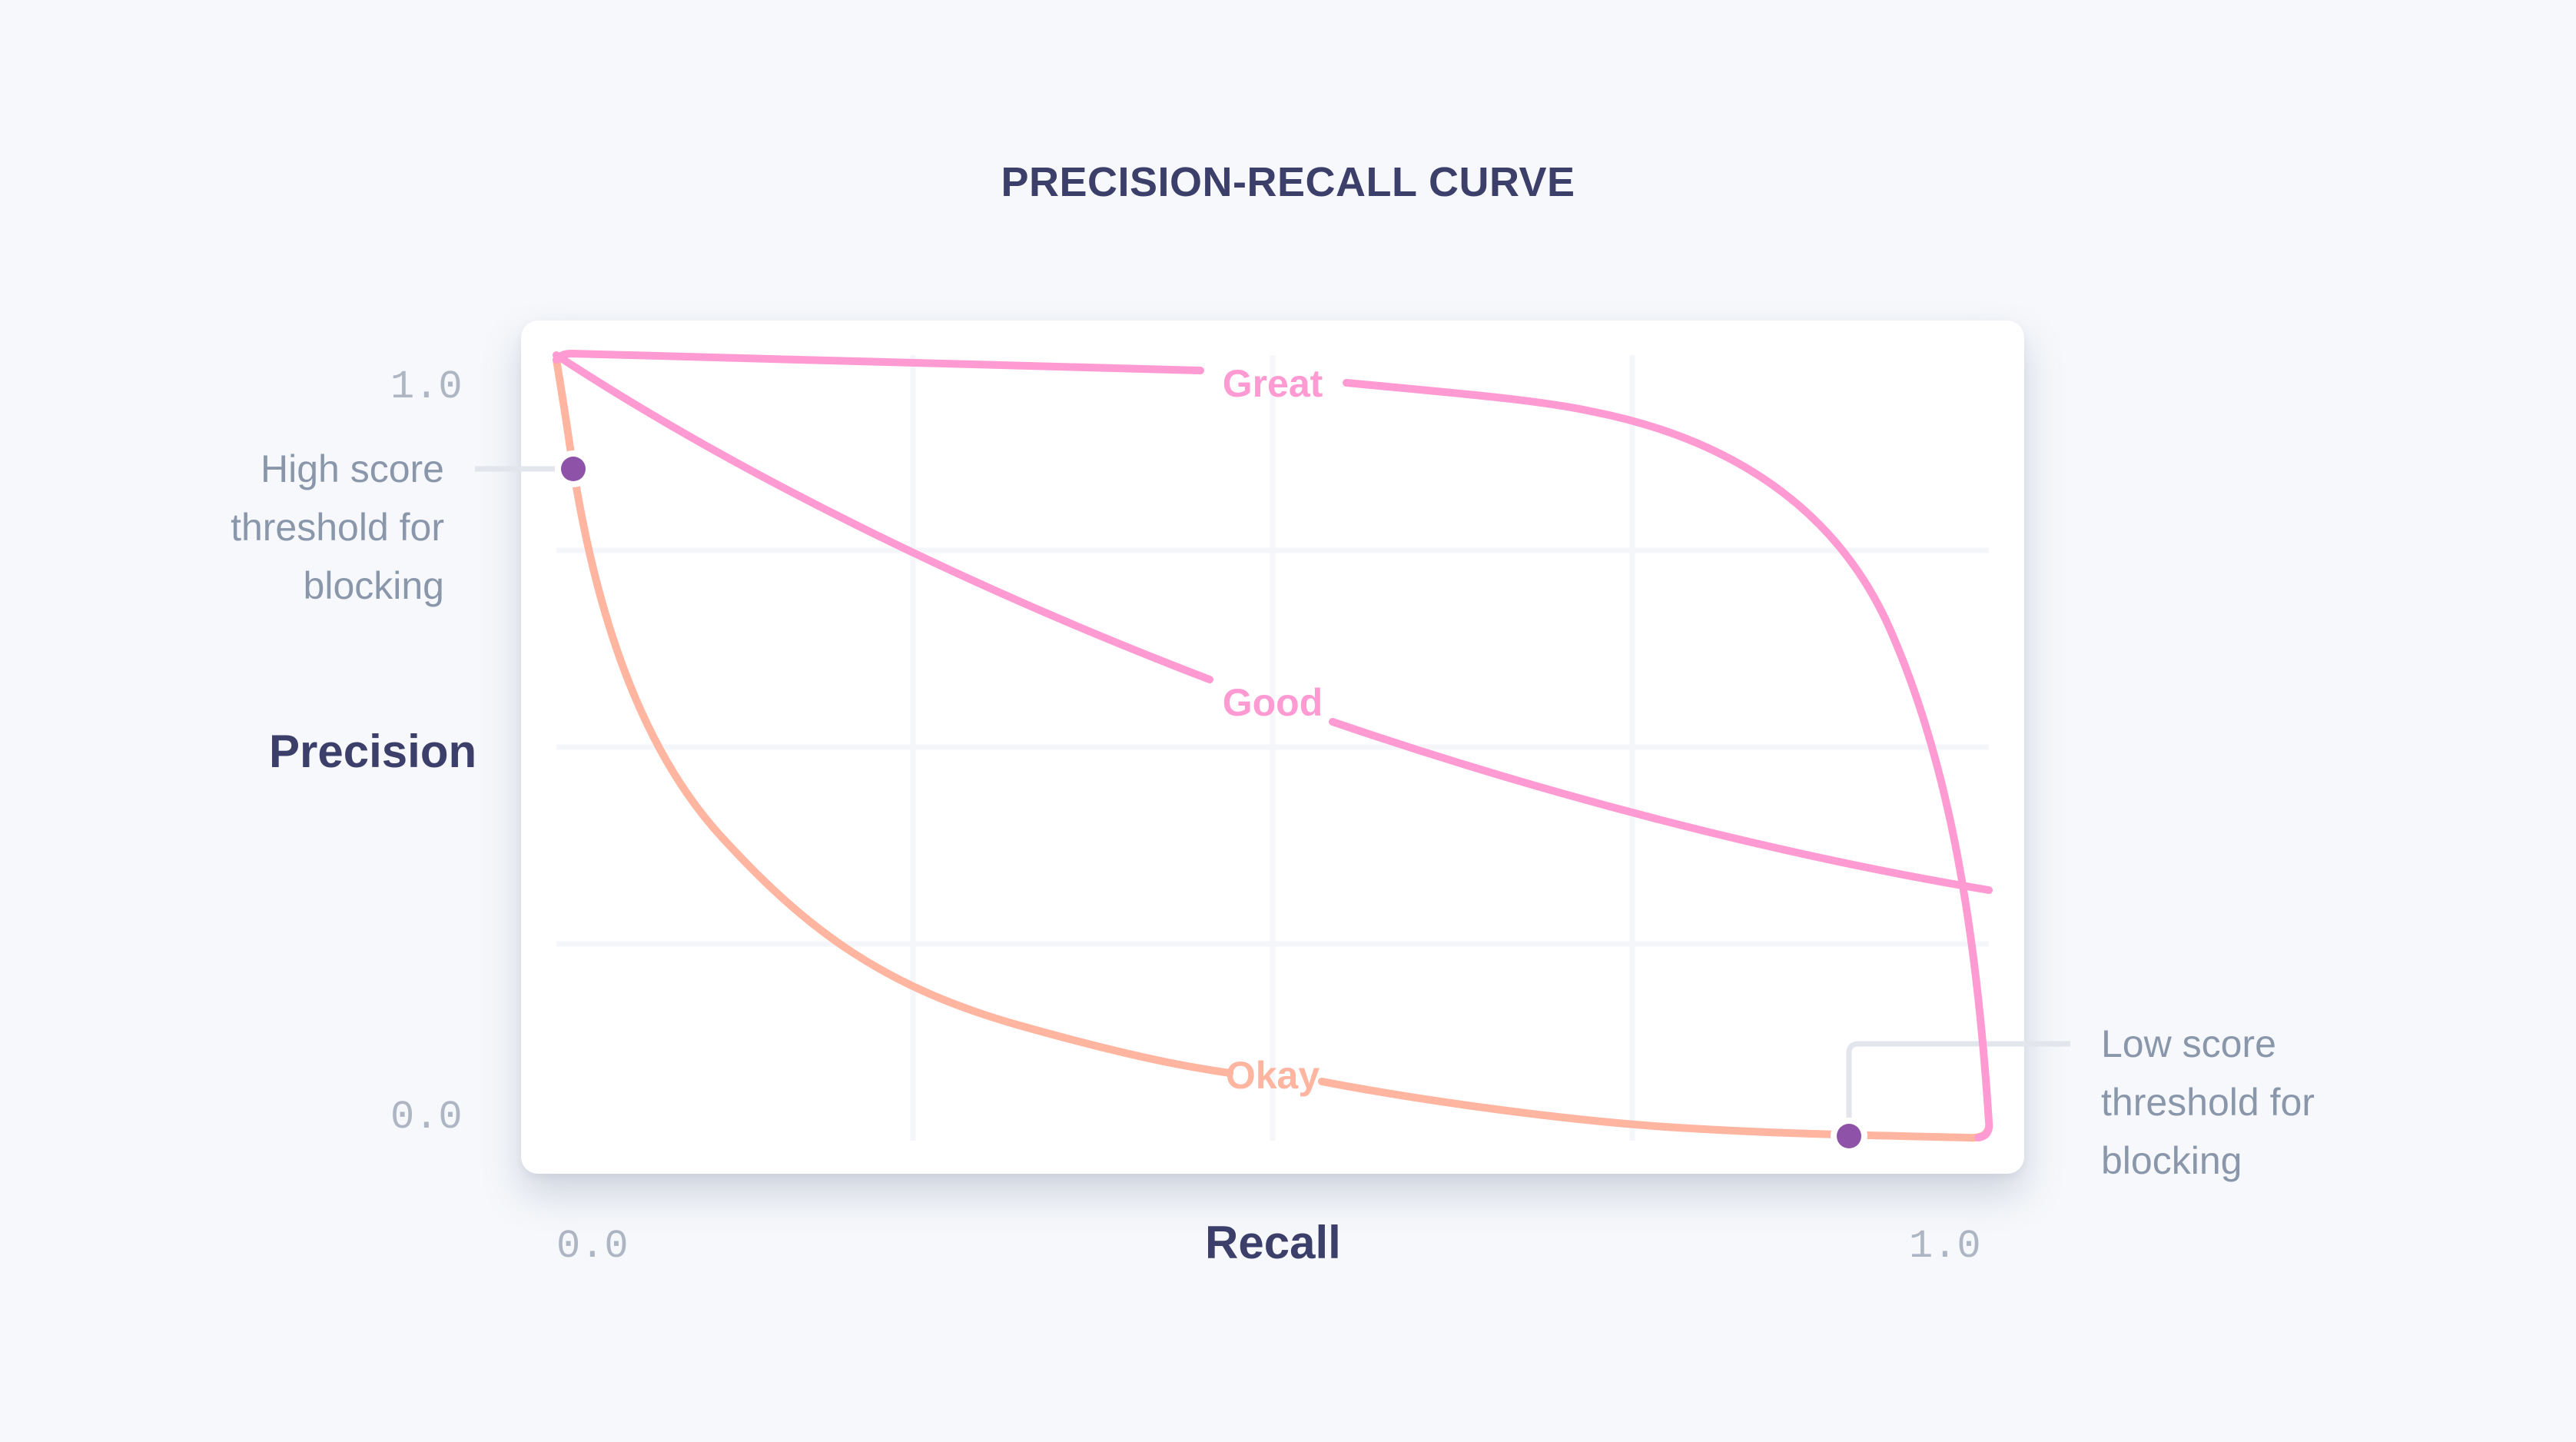 Image resolution: width=2576 pixels, height=1442 pixels. I want to click on x-tick-max: 1.0, so click(1945, 1246).